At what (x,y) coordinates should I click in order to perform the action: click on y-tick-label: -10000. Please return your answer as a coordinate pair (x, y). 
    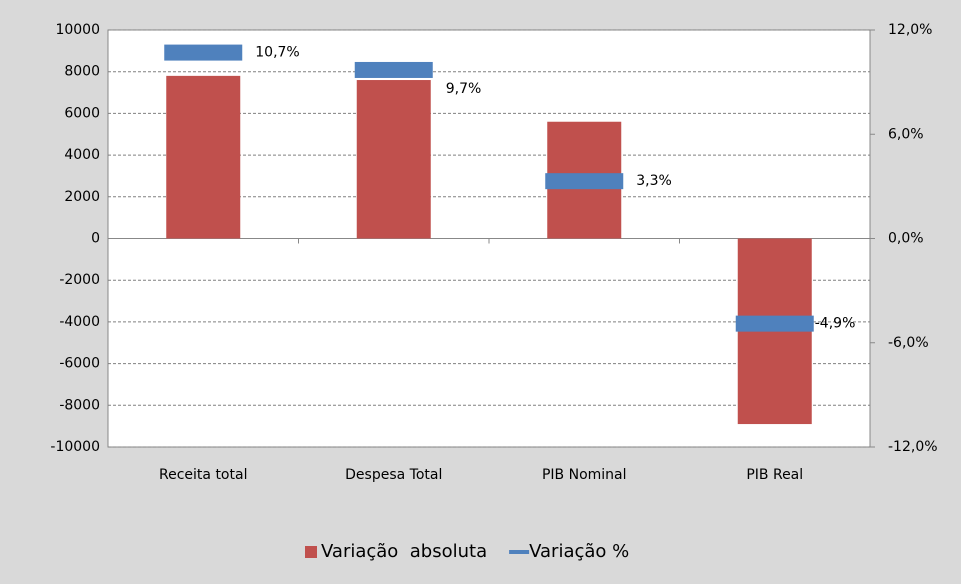
    Looking at the image, I should click on (75, 447).